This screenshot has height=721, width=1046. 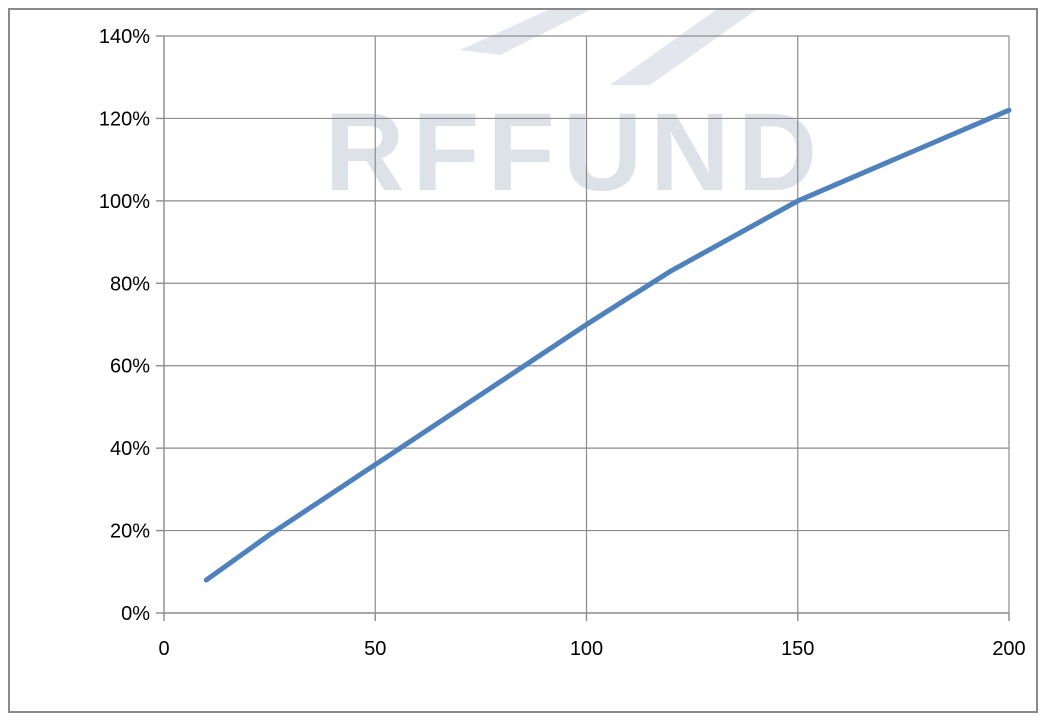 I want to click on watermark-logo: RFFUND, so click(x=575, y=112).